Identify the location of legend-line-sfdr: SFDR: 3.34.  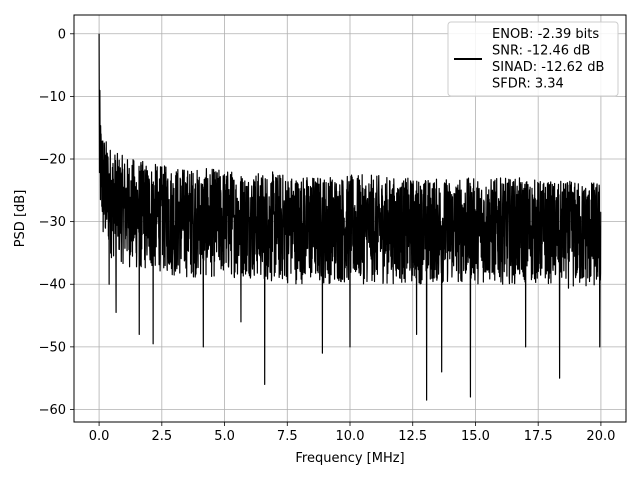
(528, 84).